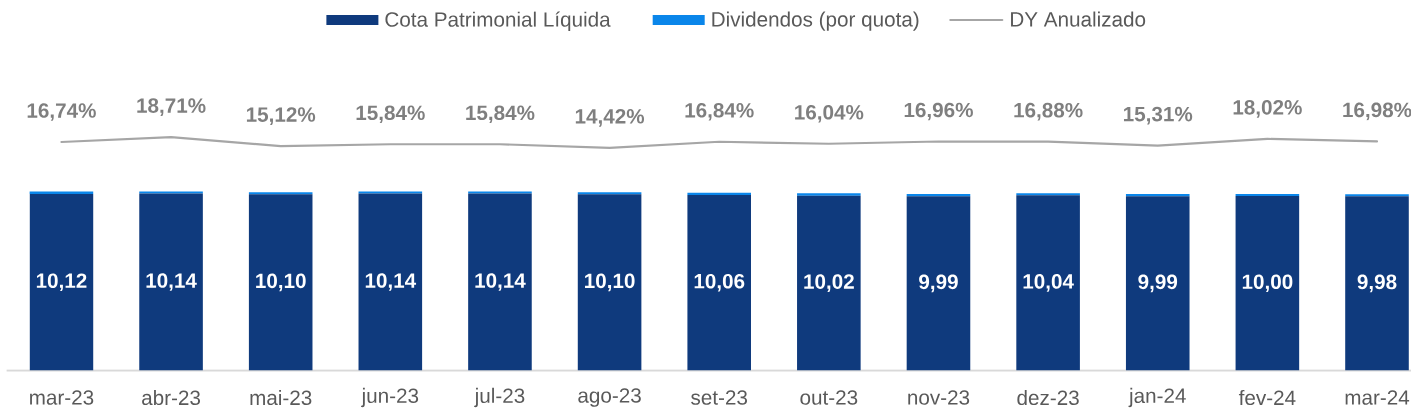 This screenshot has width=1413, height=412. I want to click on x-tick-label: out-23, so click(829, 397).